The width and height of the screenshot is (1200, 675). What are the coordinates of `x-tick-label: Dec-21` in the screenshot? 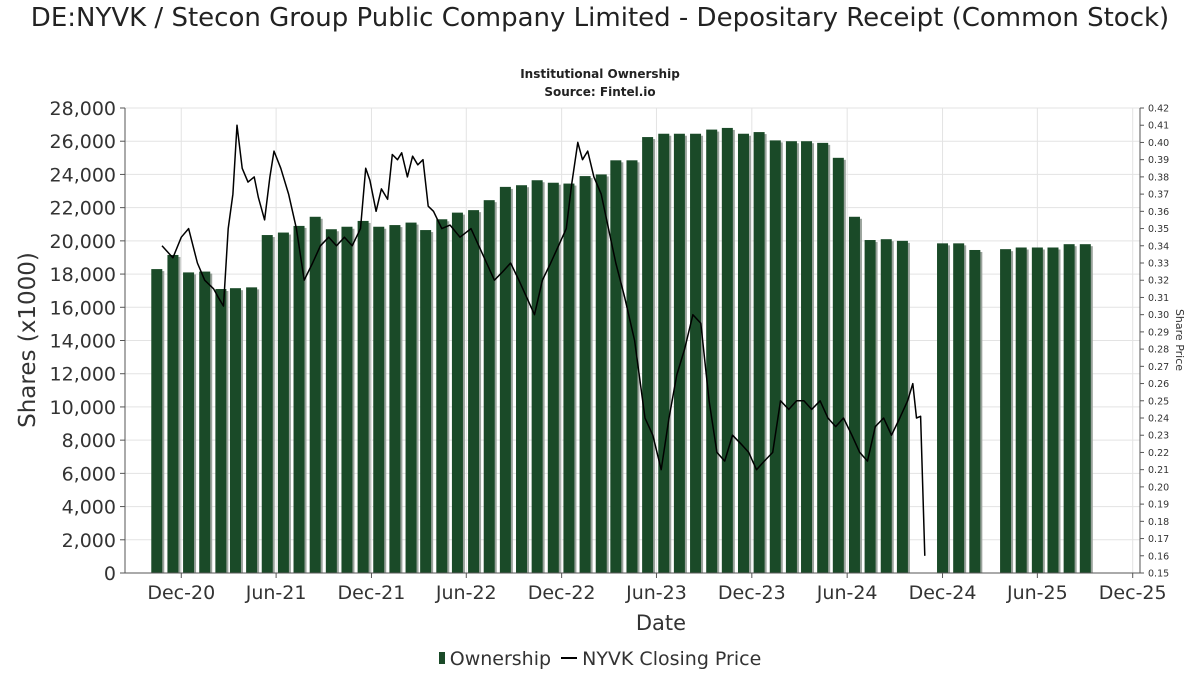 It's located at (372, 593).